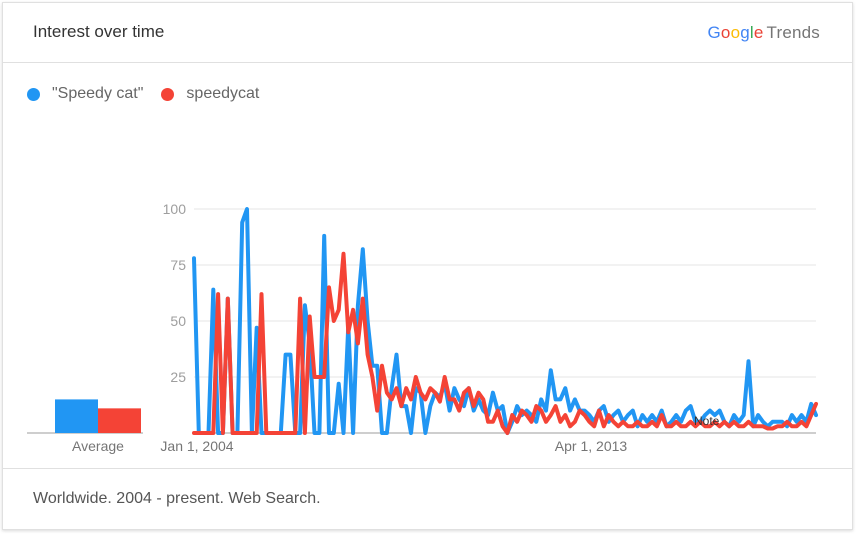  Describe the element at coordinates (707, 421) in the screenshot. I see `note-label: Note` at that location.